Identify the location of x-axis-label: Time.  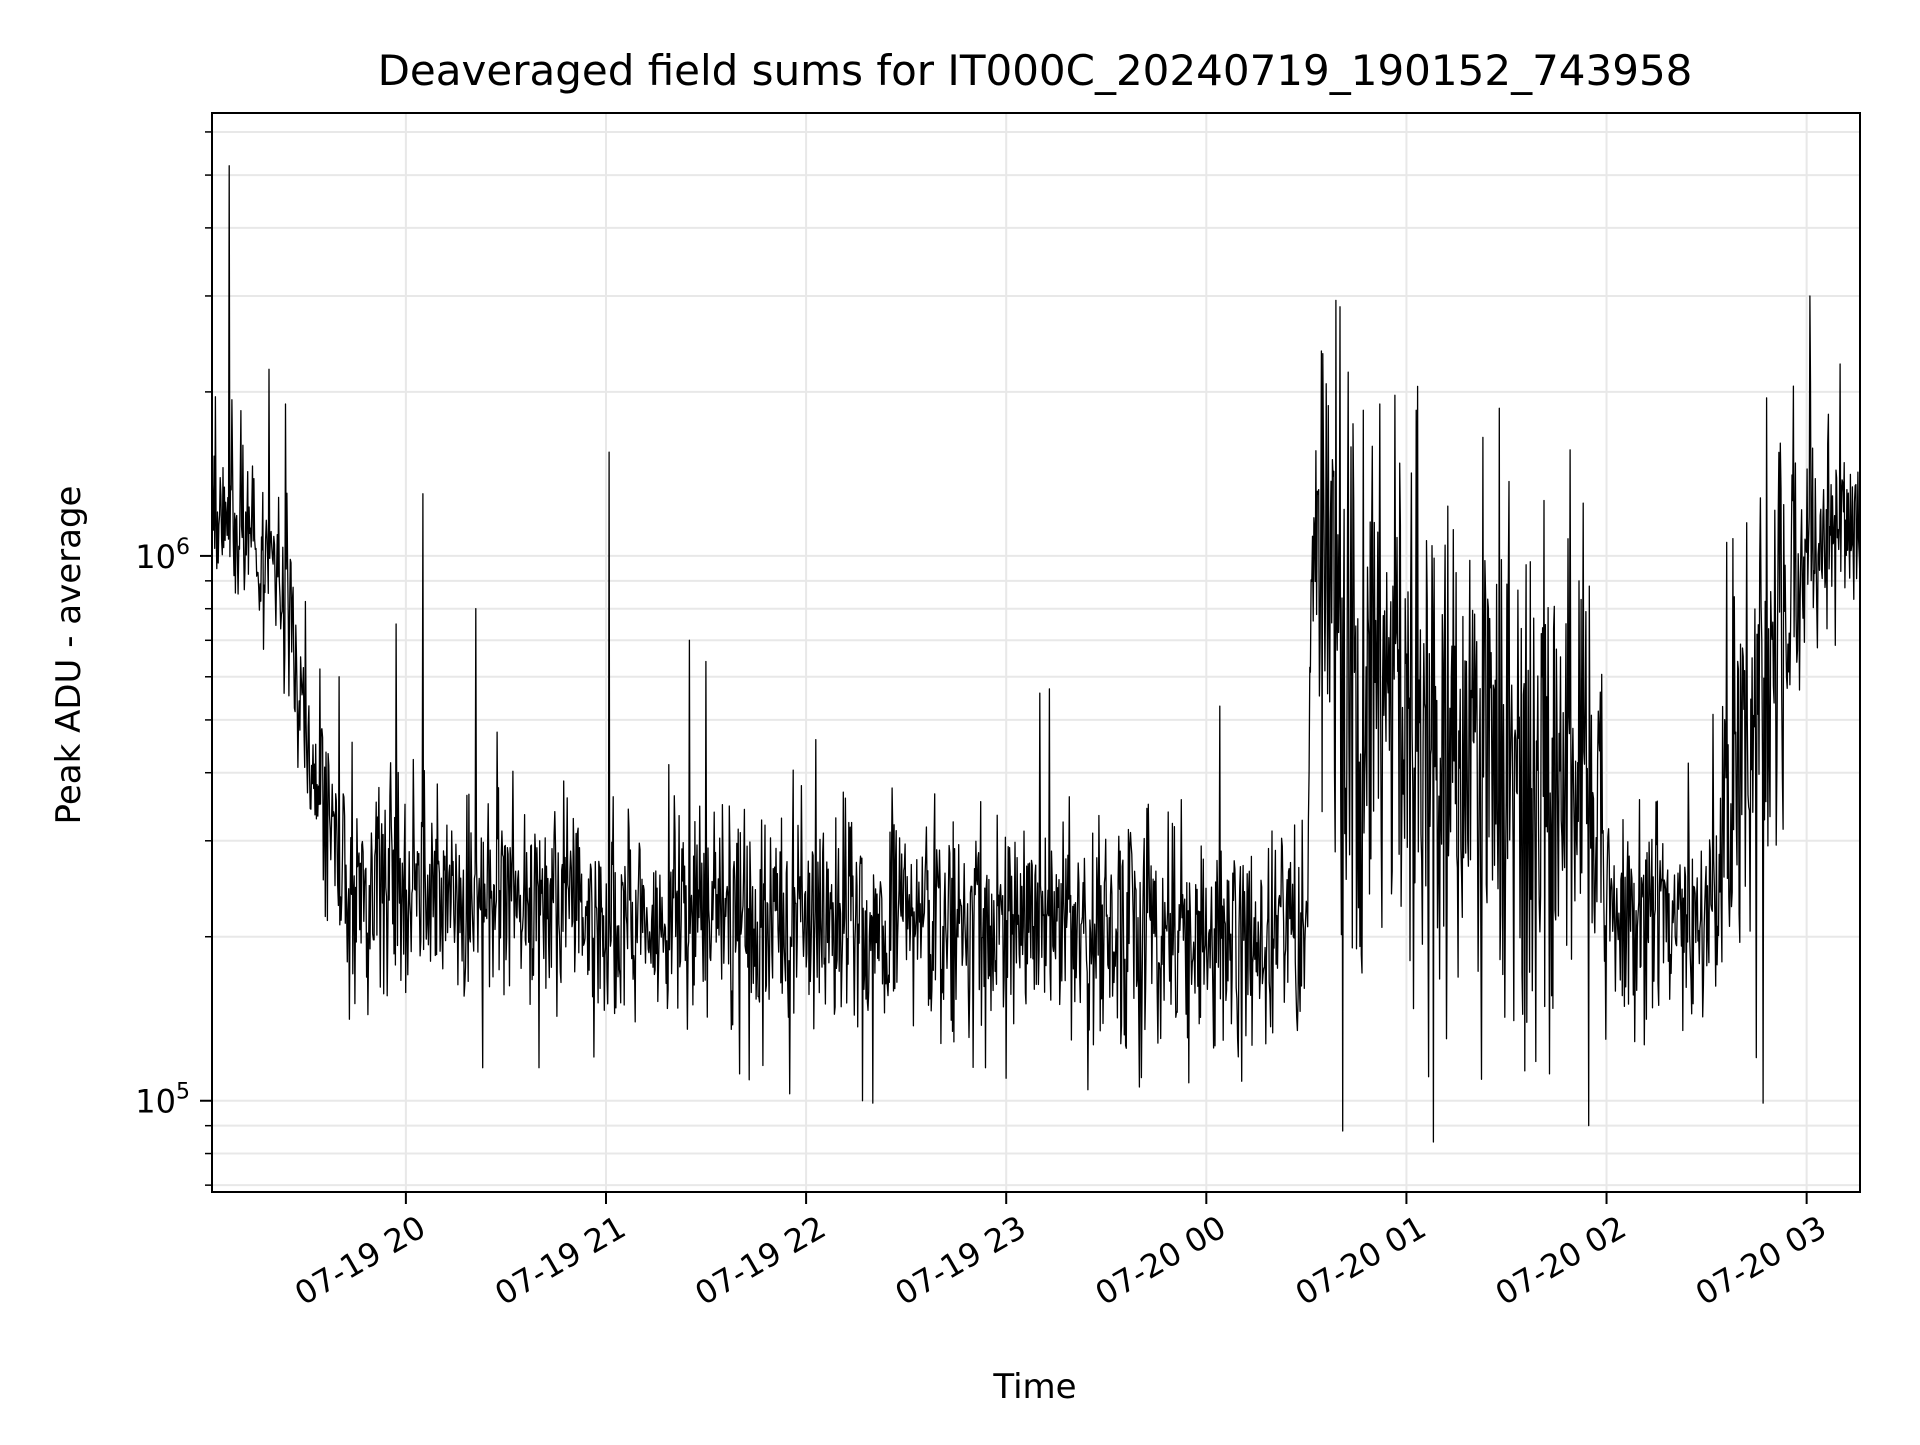
(1034, 1387).